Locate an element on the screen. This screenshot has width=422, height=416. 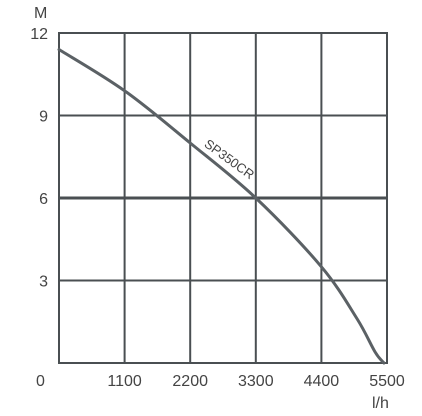
y-tick-label: 3 is located at coordinates (43, 282).